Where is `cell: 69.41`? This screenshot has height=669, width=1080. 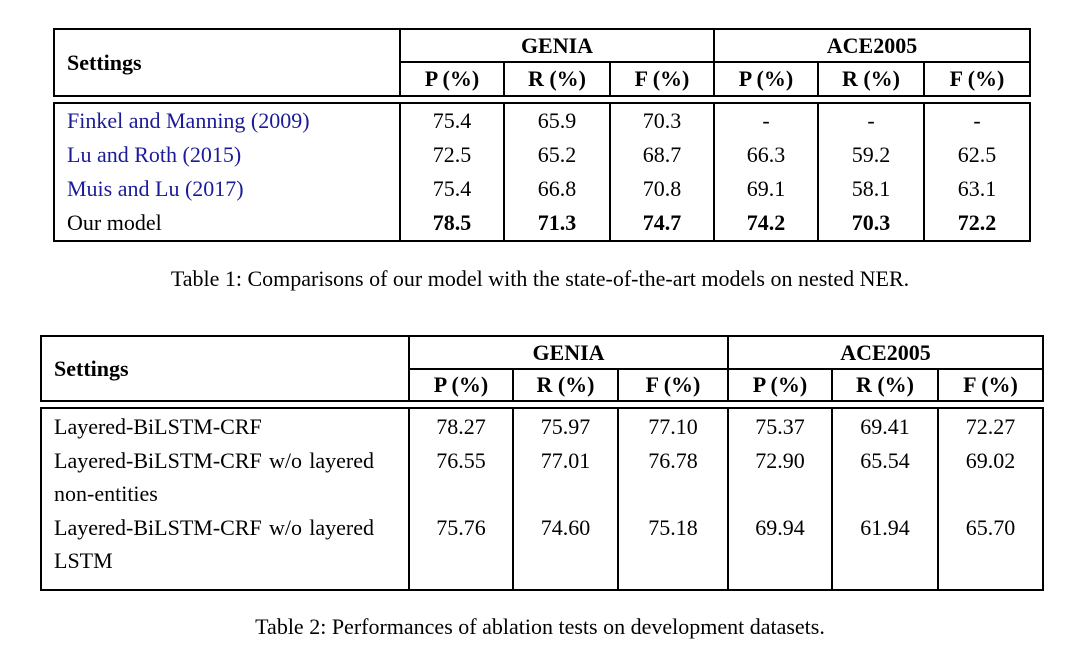 cell: 69.41 is located at coordinates (885, 425).